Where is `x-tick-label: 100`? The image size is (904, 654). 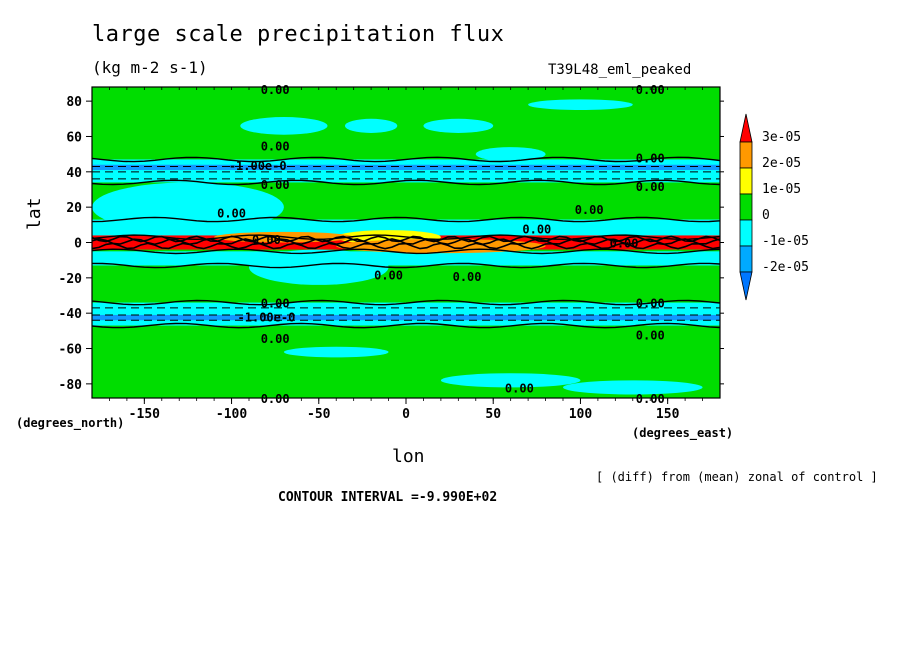 x-tick-label: 100 is located at coordinates (581, 414).